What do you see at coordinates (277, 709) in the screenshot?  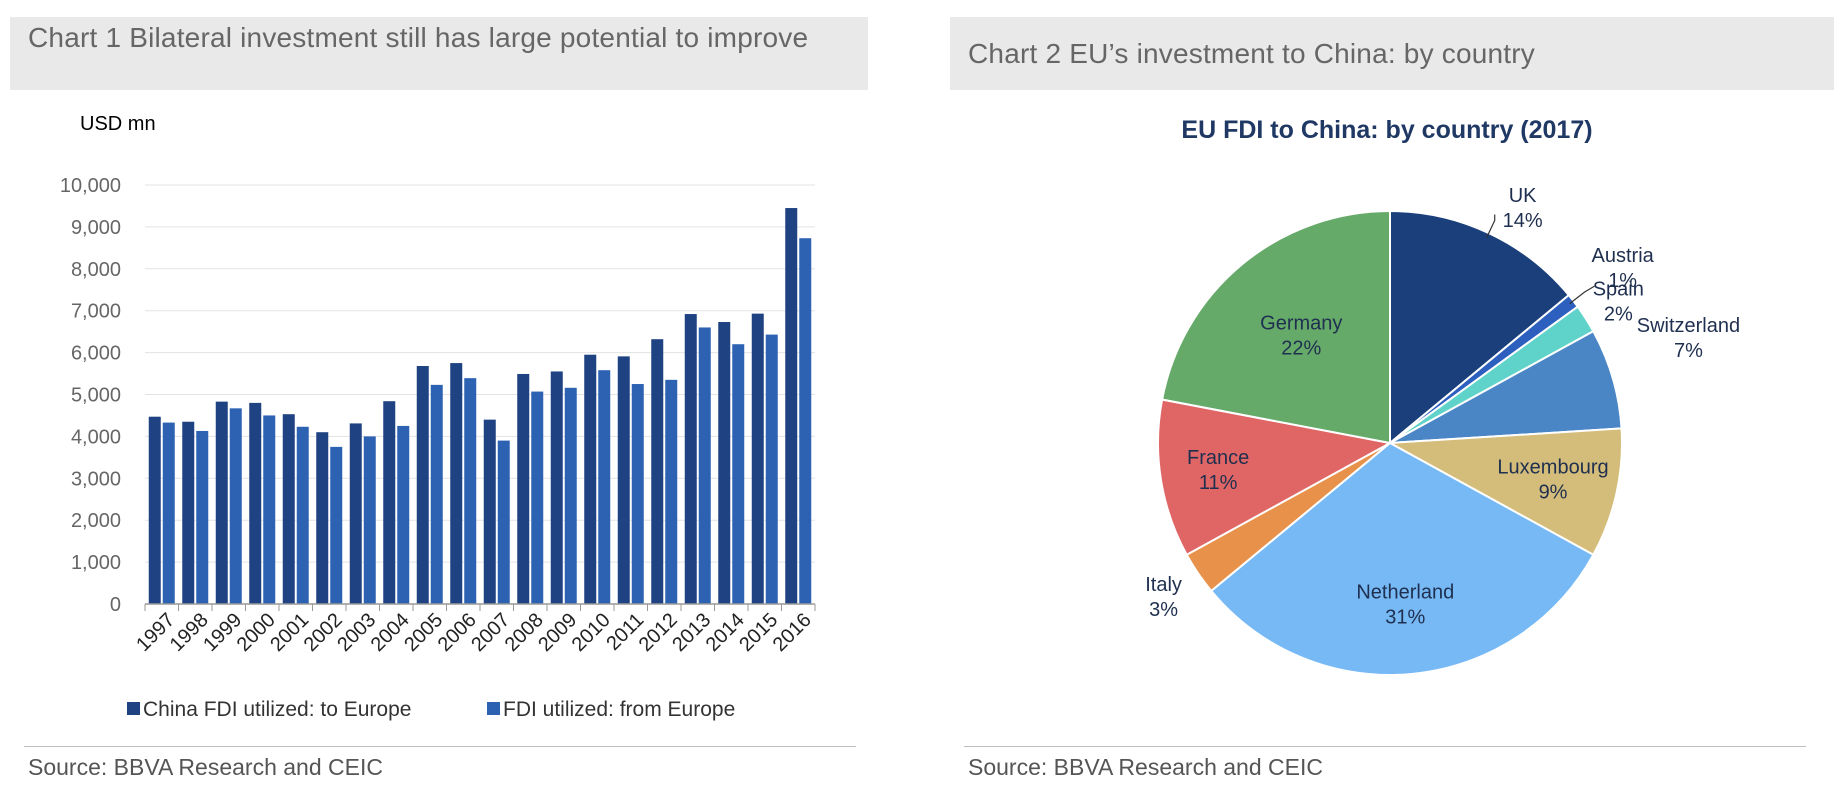 I see `legend-label-series-1: China FDI utilized: to Europe` at bounding box center [277, 709].